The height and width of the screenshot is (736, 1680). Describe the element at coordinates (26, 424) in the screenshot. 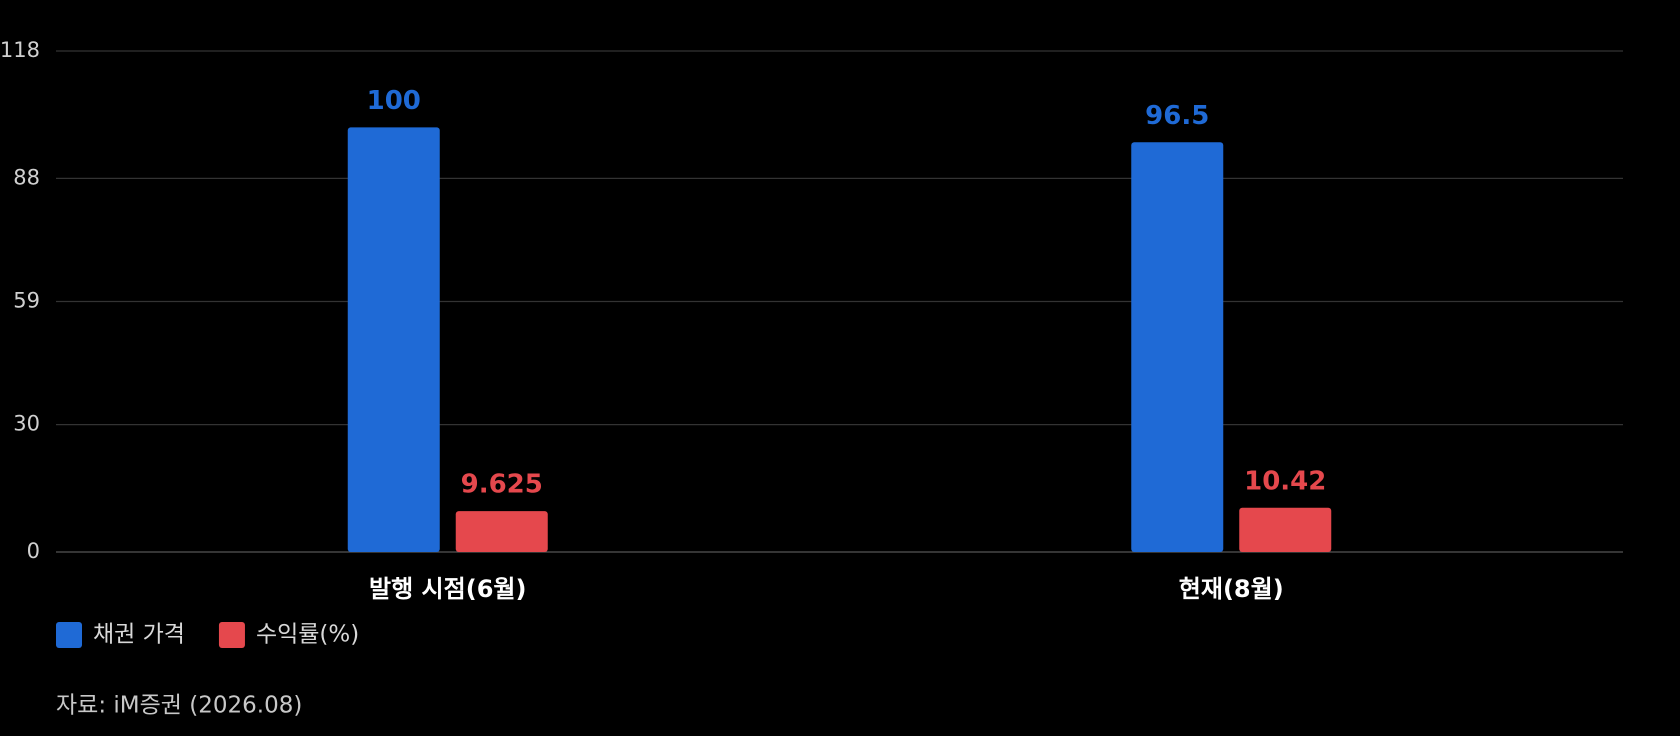

I see `y-tick-label: 30` at that location.